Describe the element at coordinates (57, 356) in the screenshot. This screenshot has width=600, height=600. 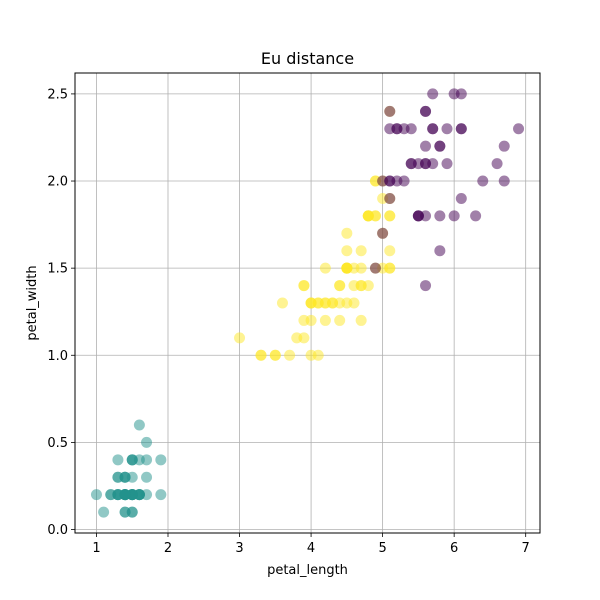
I see `y-tick-label: 1.0` at that location.